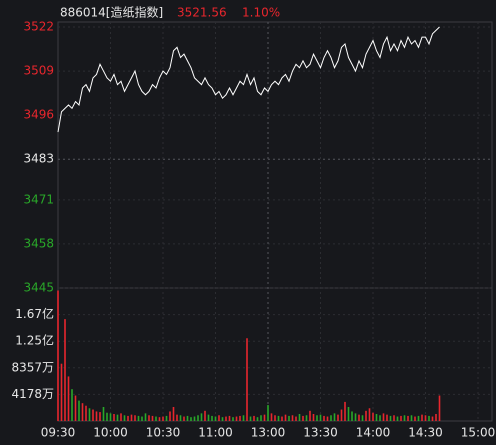  Describe the element at coordinates (163, 433) in the screenshot. I see `x-tick-label: 10:30` at that location.